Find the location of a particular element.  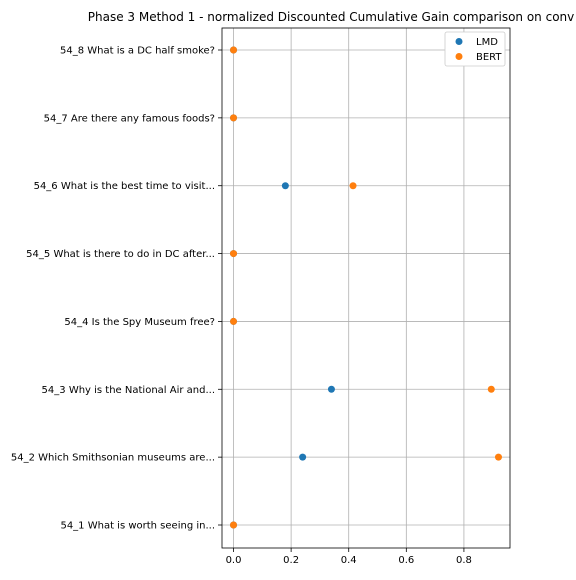

legend-label-lmd: LMD is located at coordinates (487, 42).